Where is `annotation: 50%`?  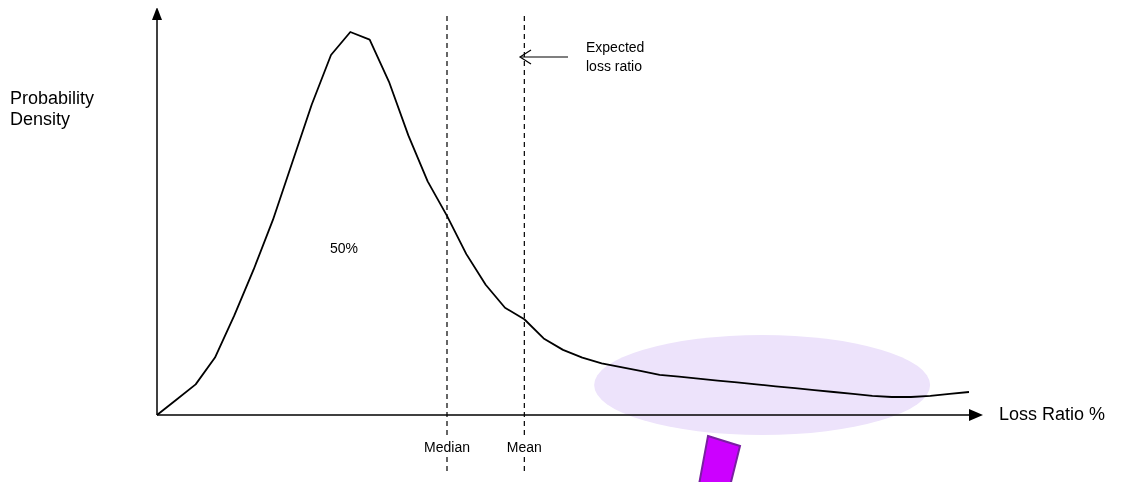
annotation: 50% is located at coordinates (344, 248).